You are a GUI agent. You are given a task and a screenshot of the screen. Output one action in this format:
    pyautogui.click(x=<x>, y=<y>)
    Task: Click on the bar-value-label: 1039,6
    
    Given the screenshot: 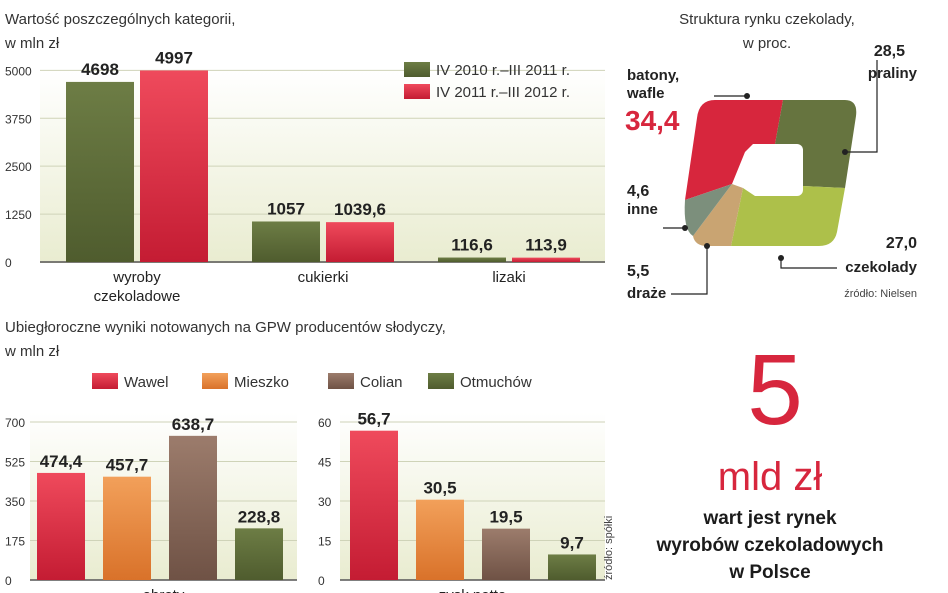 What is the action you would take?
    pyautogui.click(x=360, y=209)
    